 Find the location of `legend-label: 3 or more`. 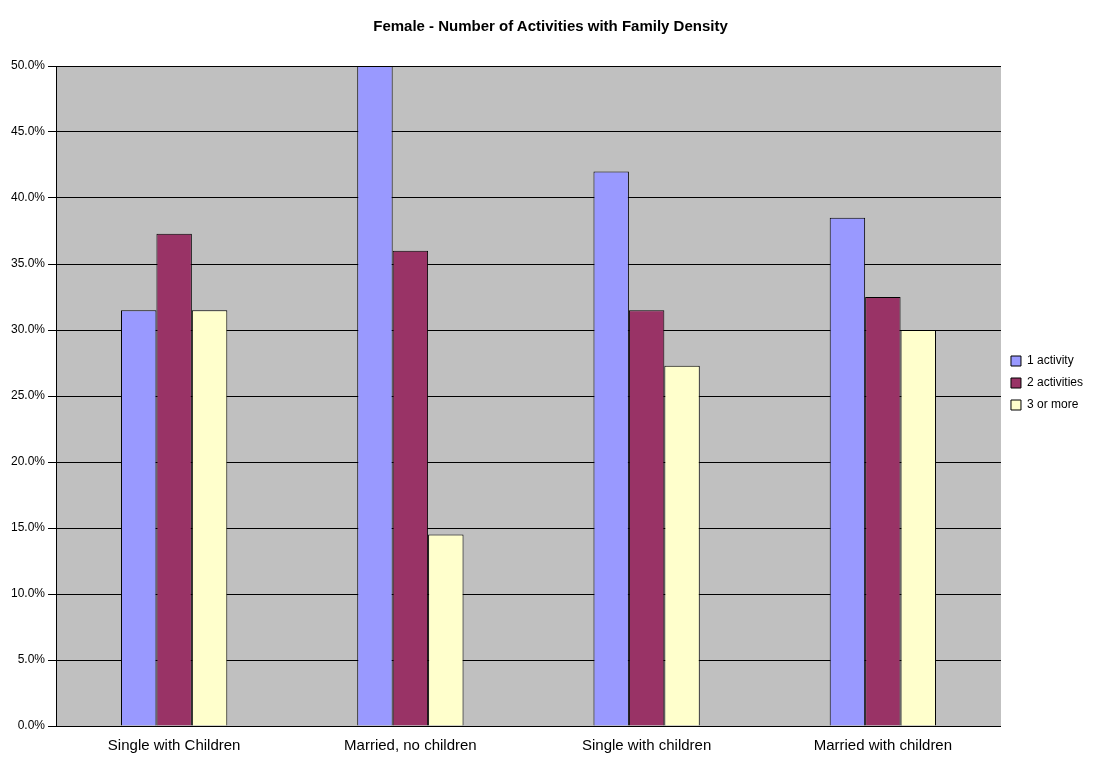

legend-label: 3 or more is located at coordinates (1052, 404).